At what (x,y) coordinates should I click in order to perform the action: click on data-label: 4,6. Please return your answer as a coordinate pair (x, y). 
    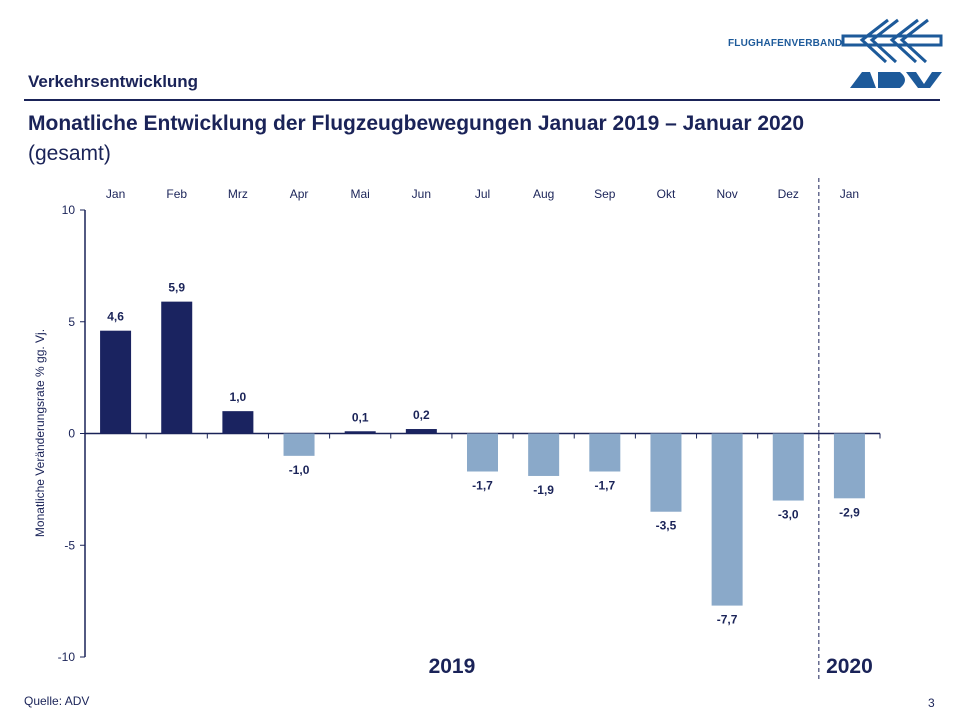
    Looking at the image, I should click on (115, 317).